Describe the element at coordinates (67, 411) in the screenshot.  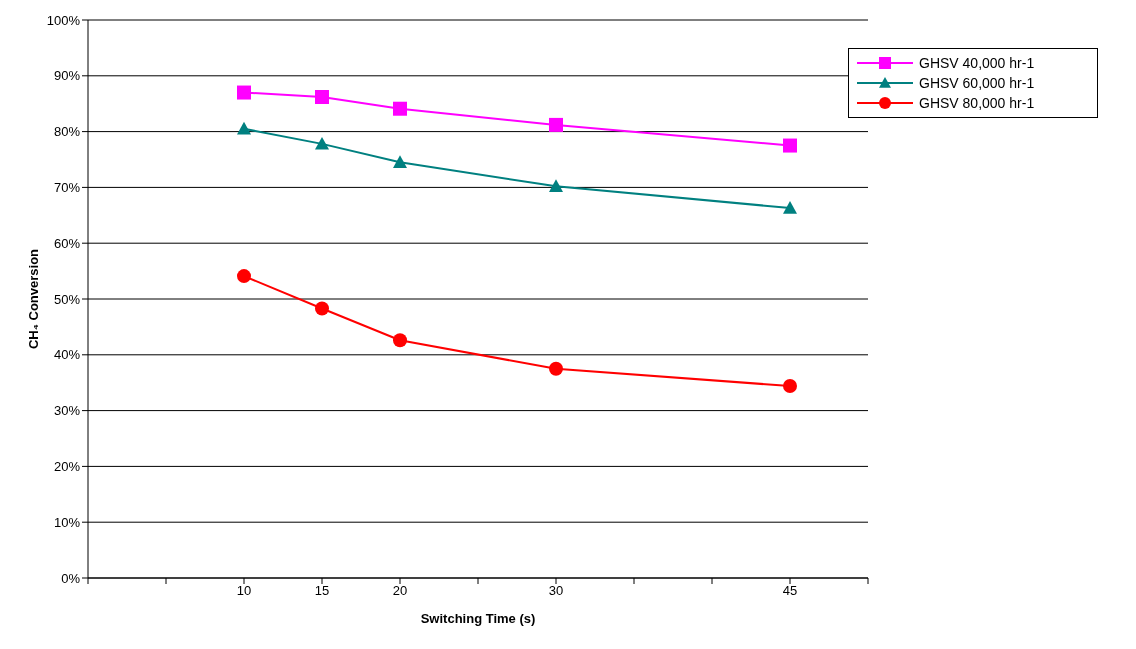
I see `y-tick-label: 30%` at that location.